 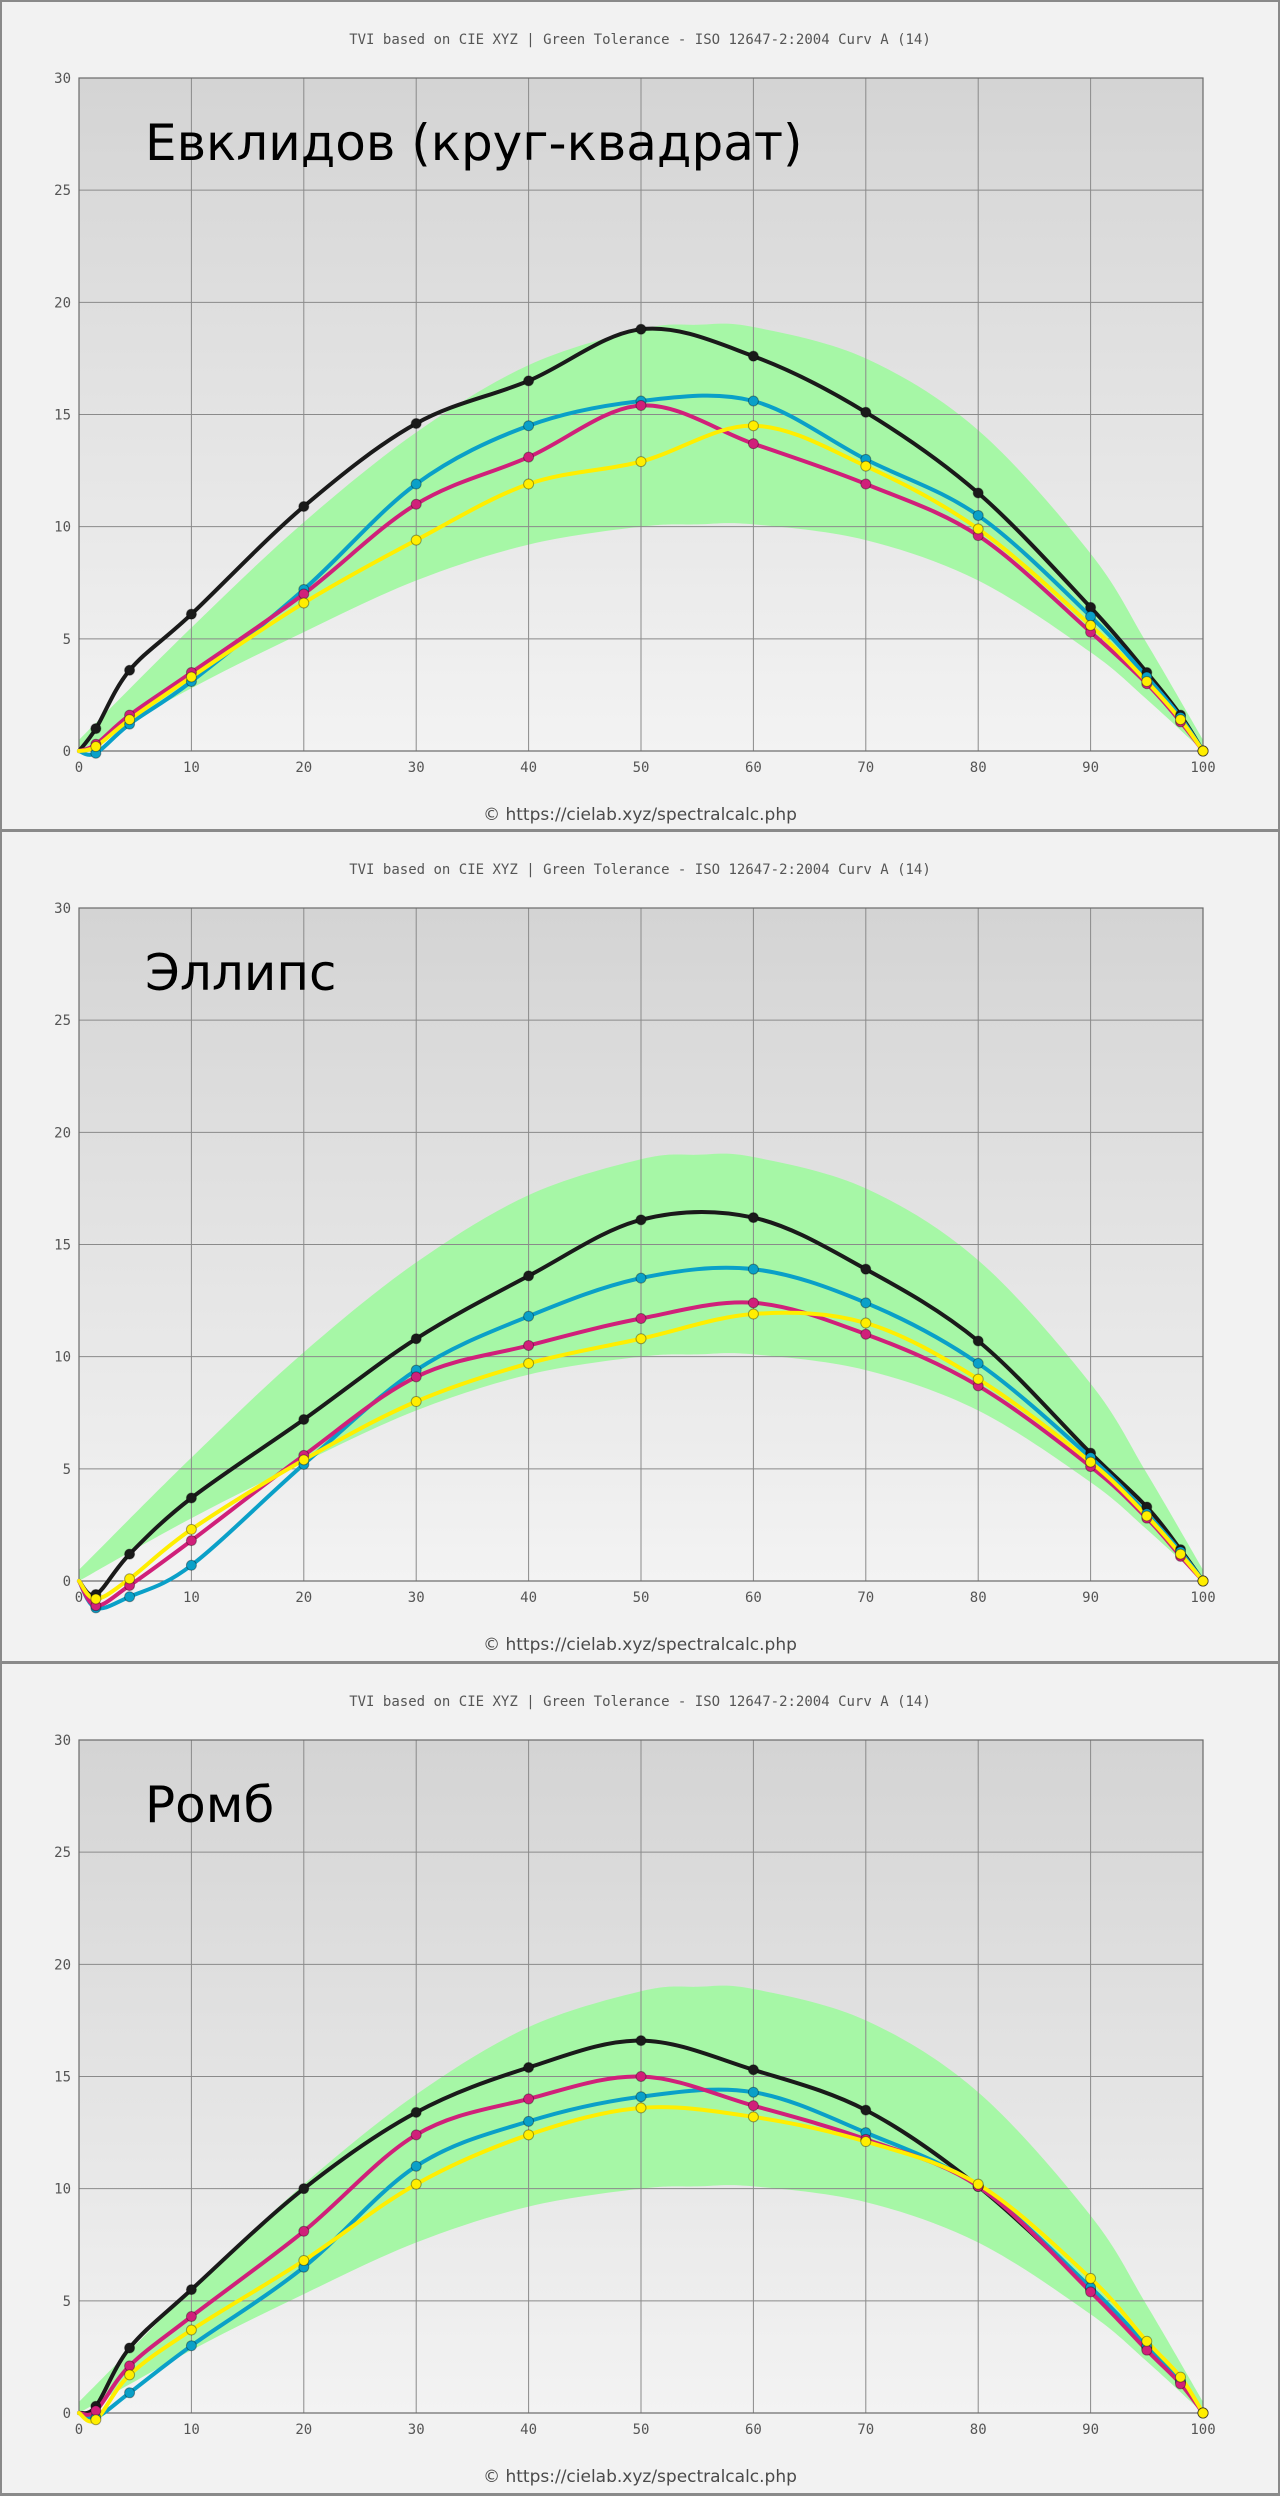 What do you see at coordinates (191, 1598) in the screenshot?
I see `x-tick-label: 10` at bounding box center [191, 1598].